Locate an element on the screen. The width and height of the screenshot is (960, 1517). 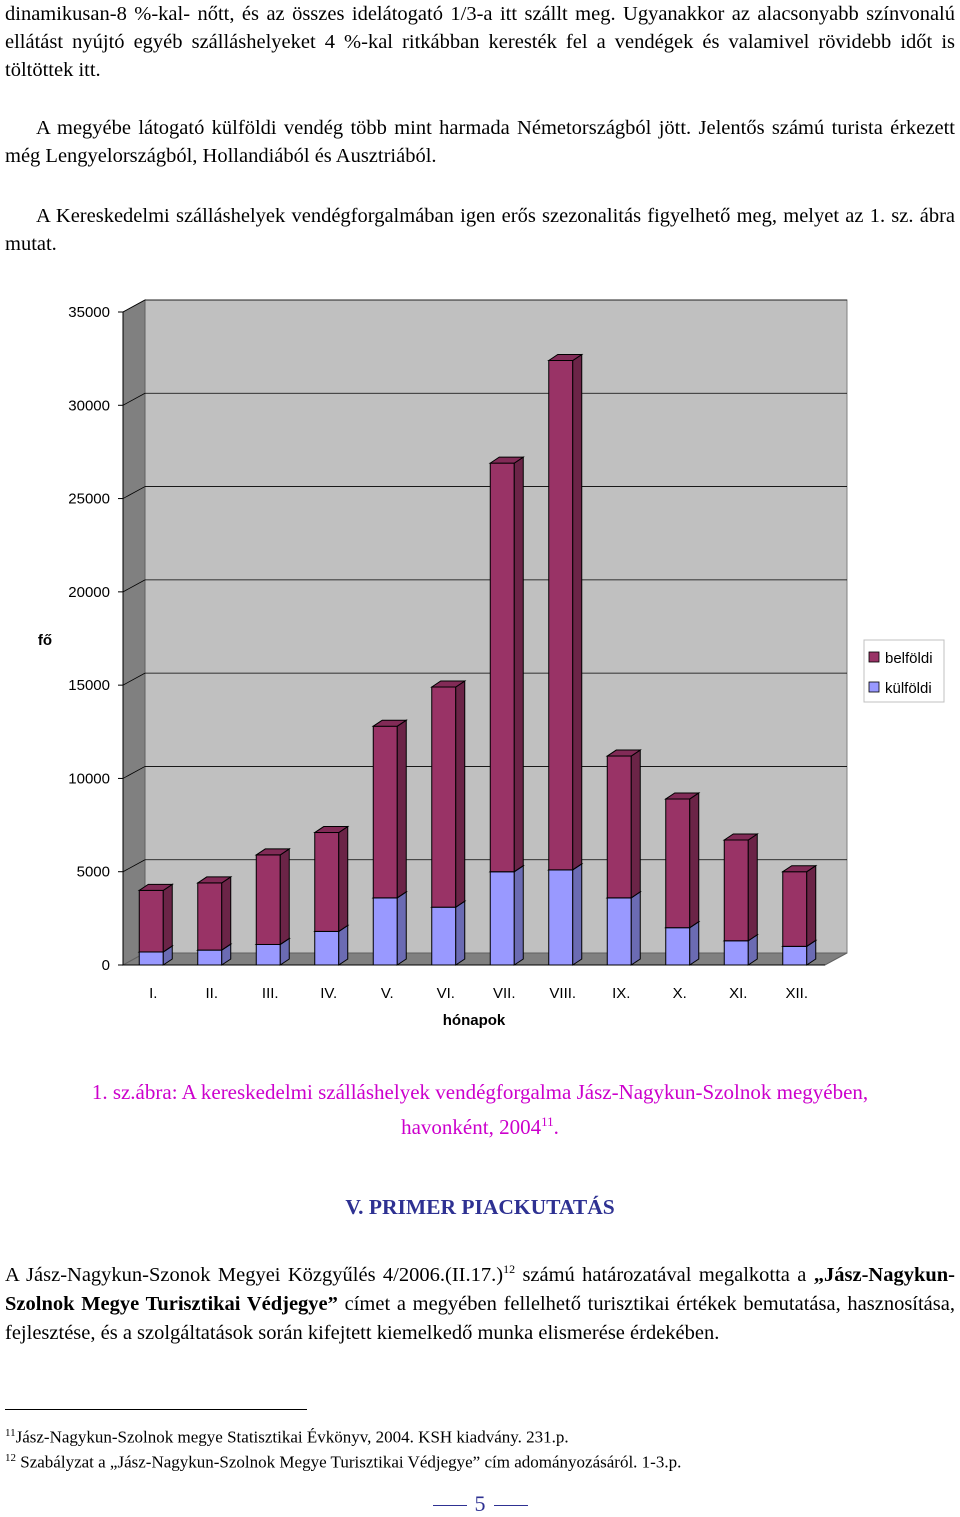
y-tick-label: 20000 is located at coordinates (89, 592).